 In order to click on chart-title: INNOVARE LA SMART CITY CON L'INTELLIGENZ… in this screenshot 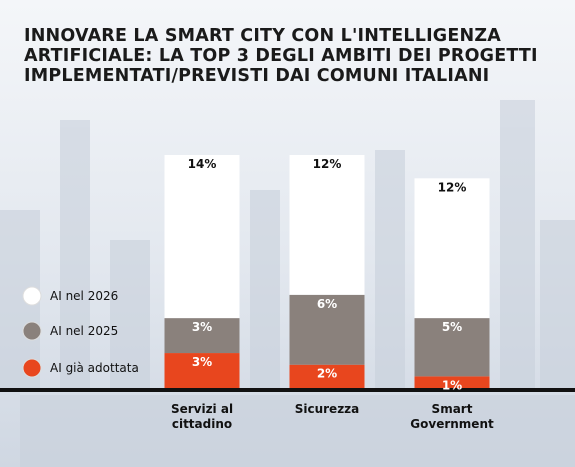, I will do `click(281, 56)`.